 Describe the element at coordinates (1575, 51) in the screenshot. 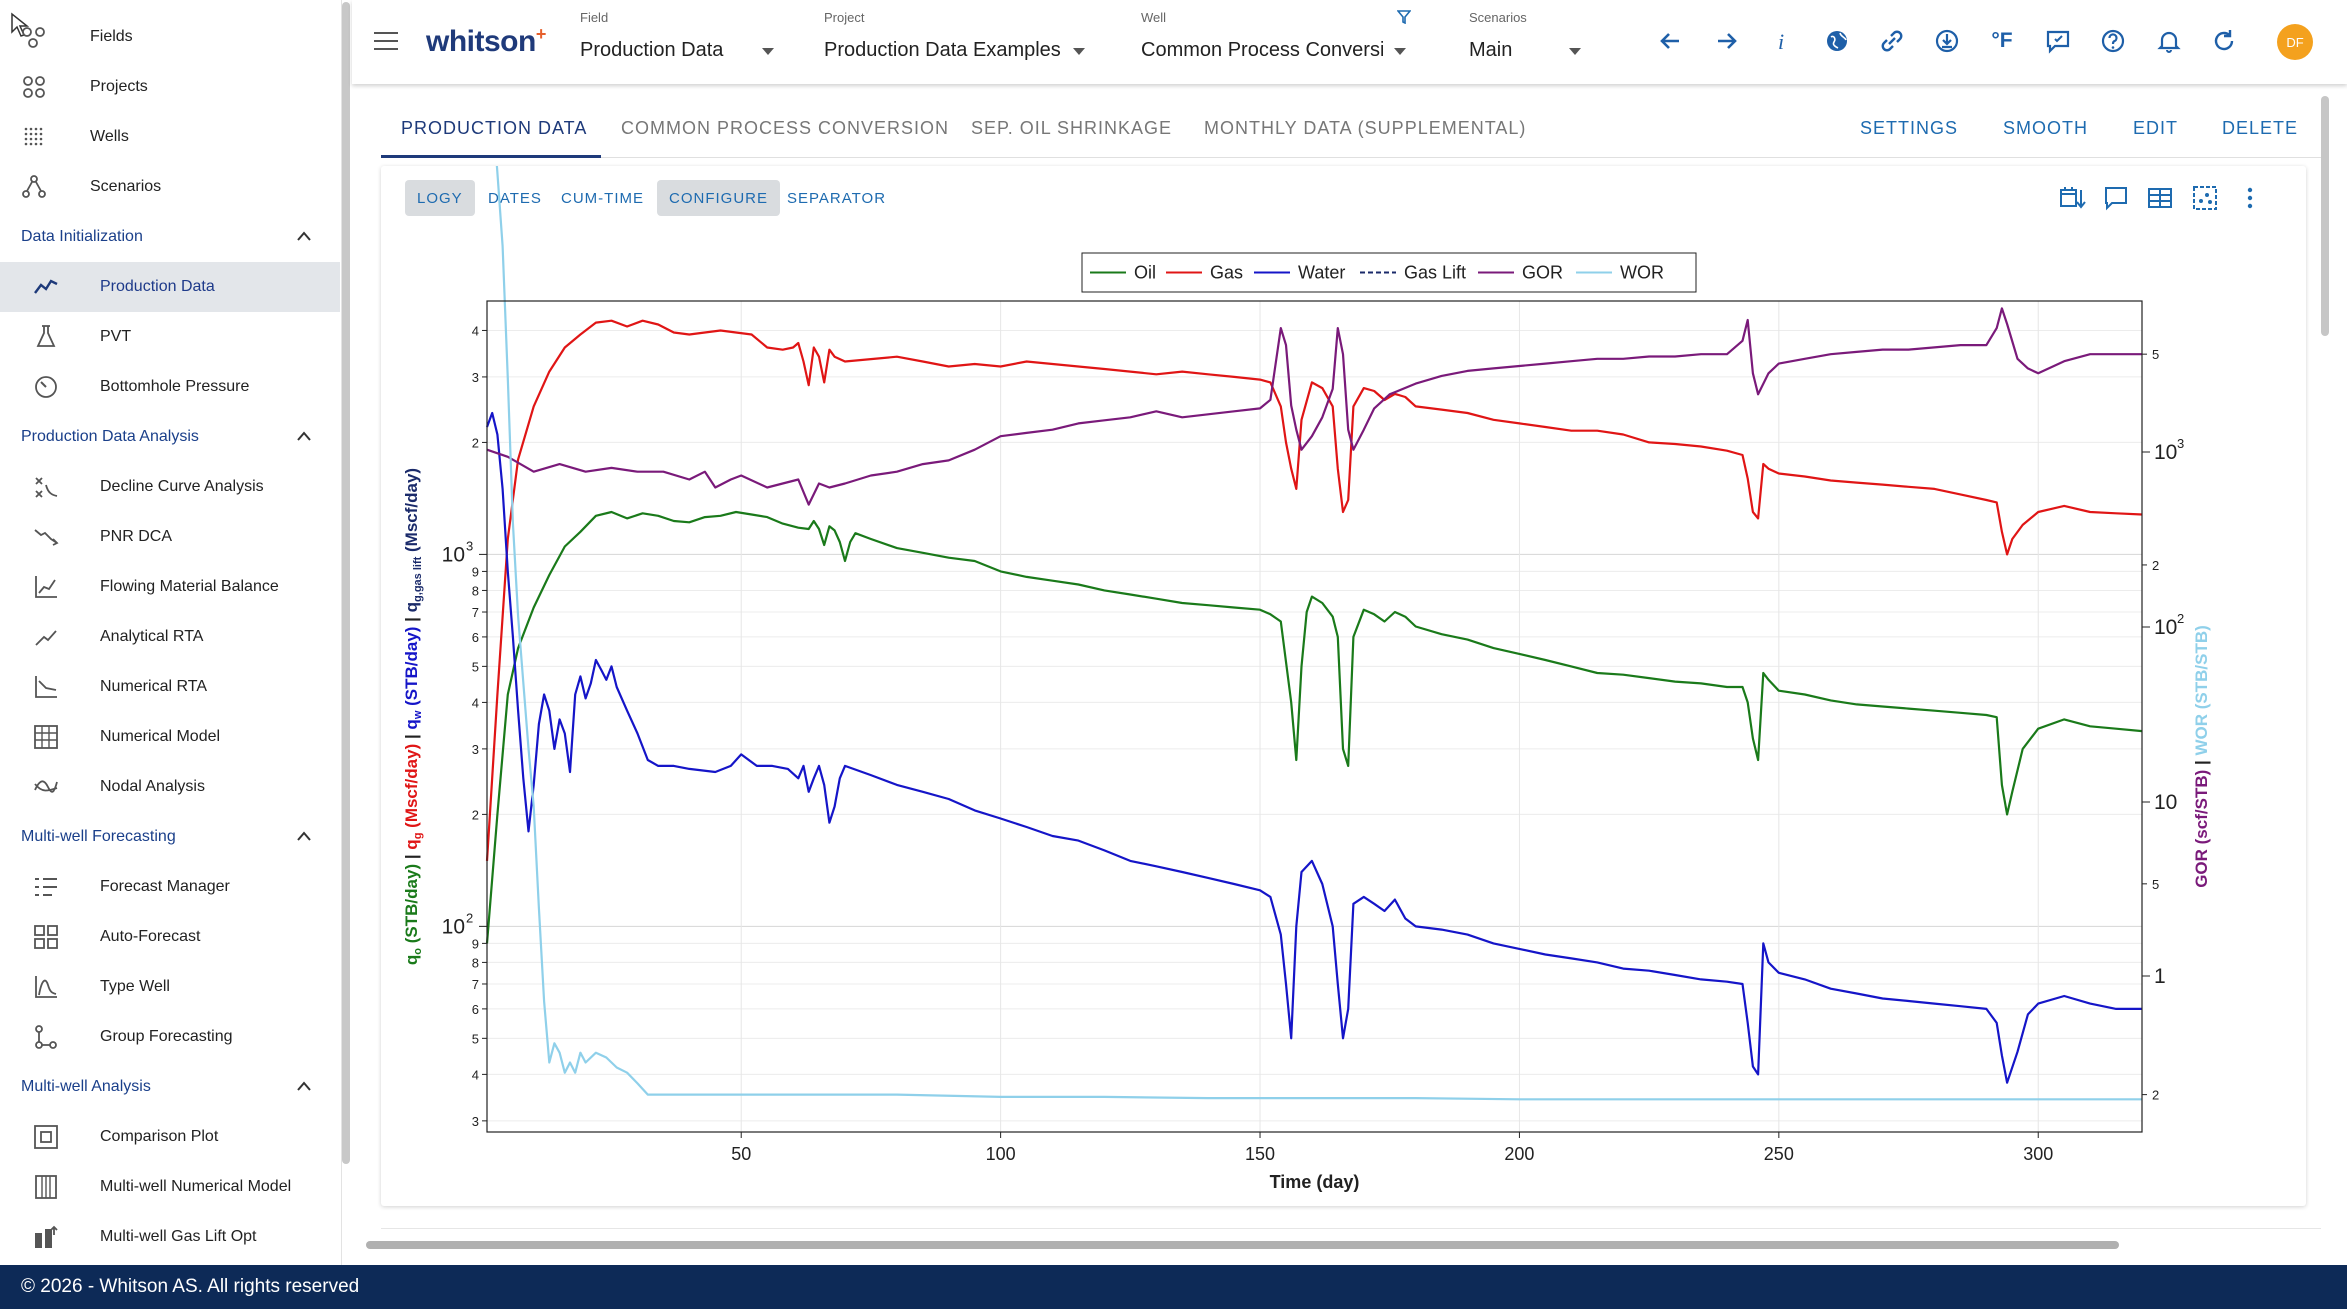

I see `chevron-down-icon` at that location.